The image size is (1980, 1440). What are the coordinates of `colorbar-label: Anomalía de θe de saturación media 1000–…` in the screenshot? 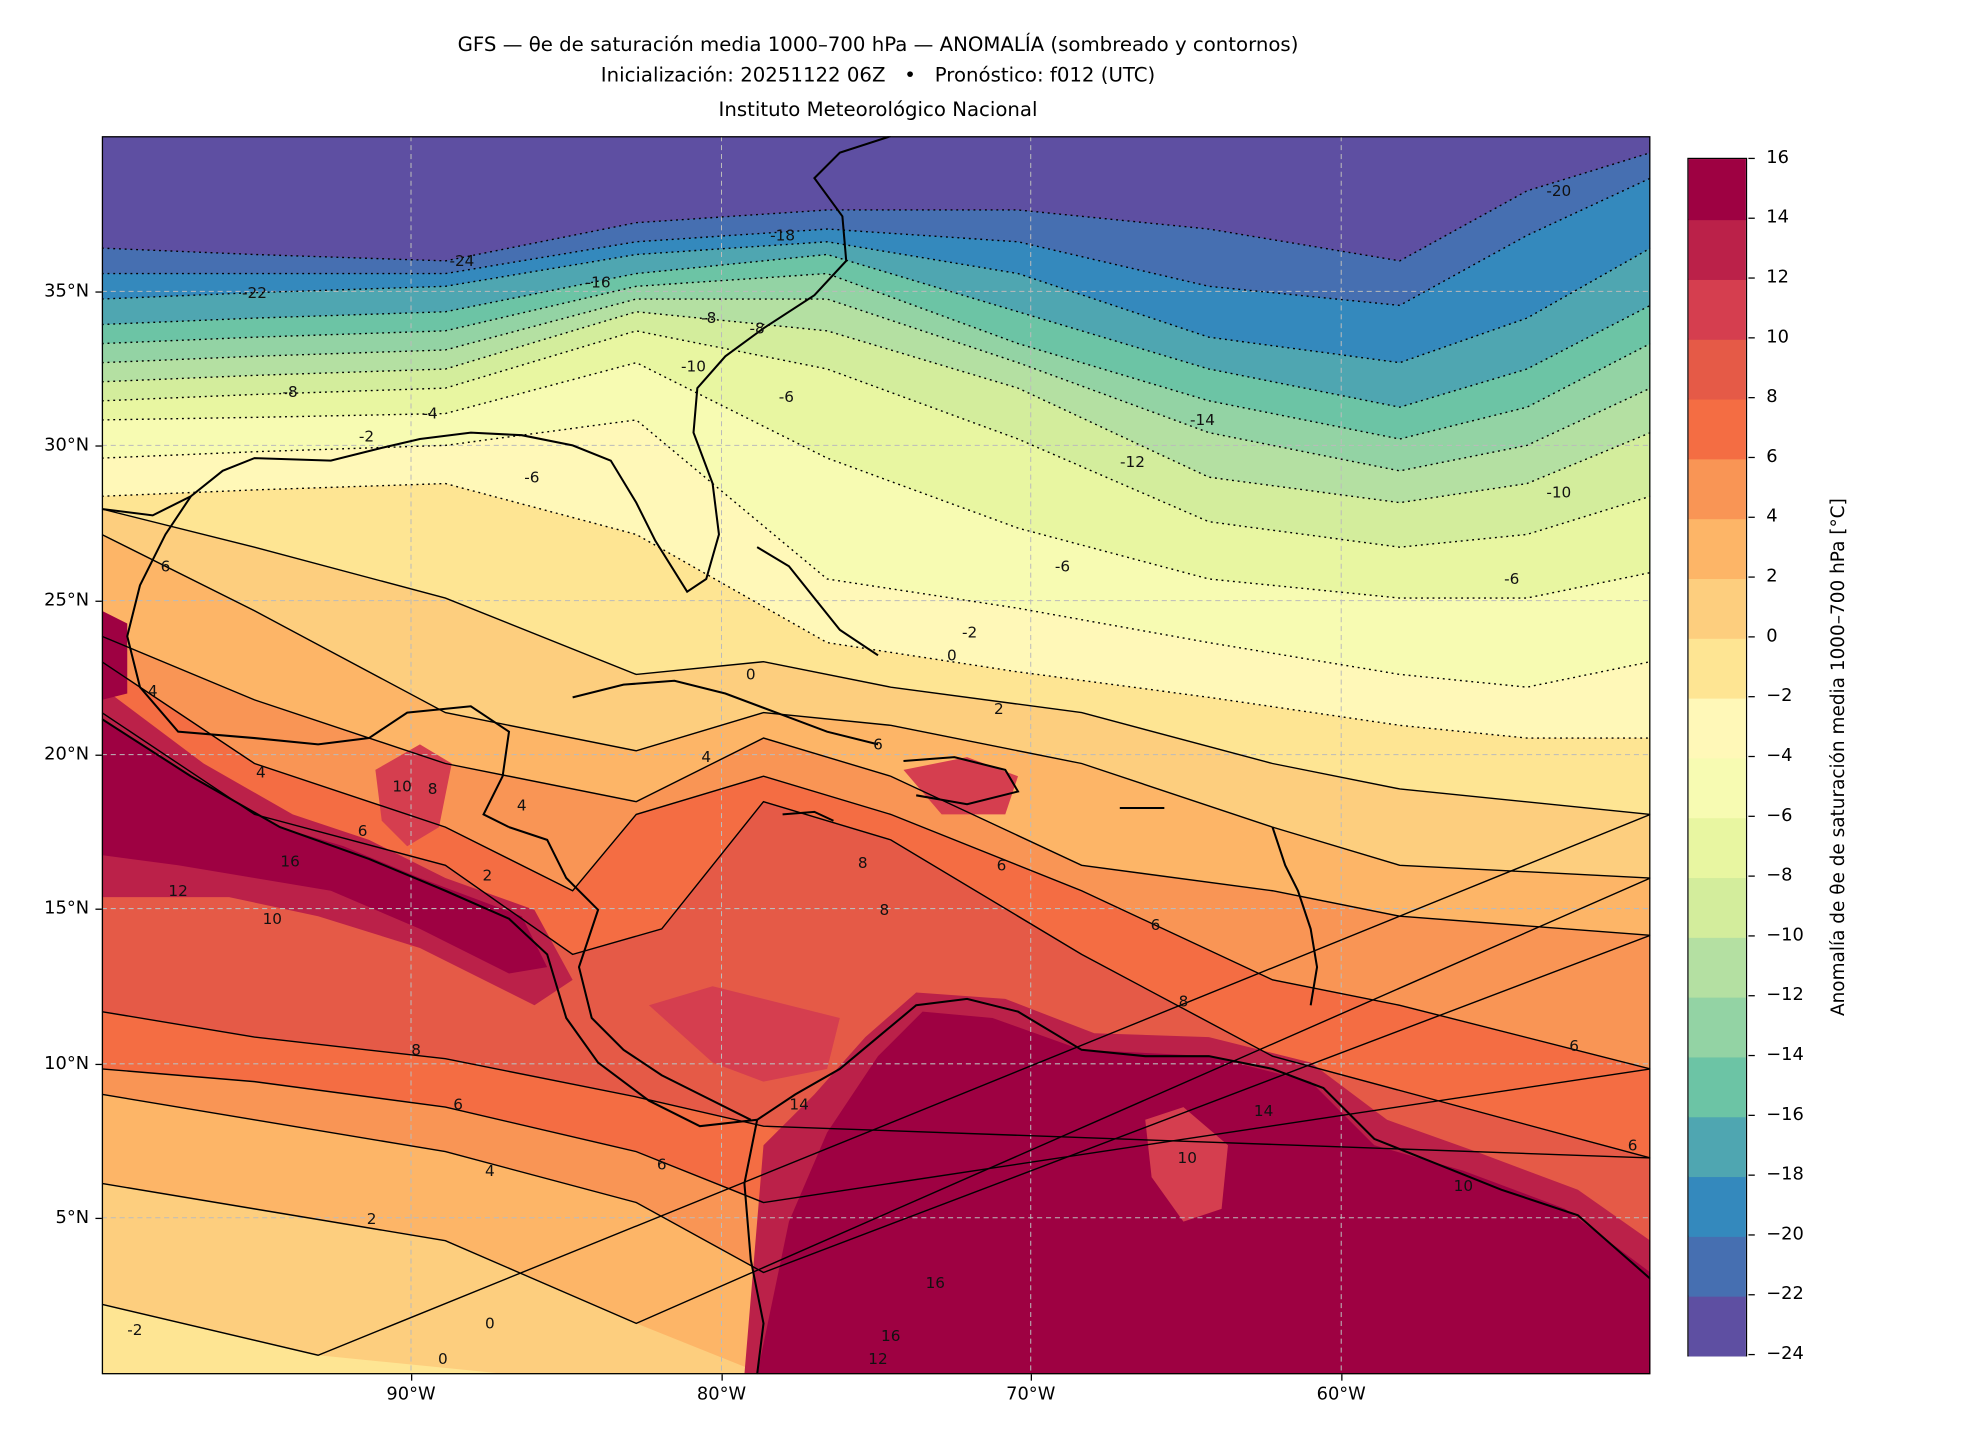 It's located at (1838, 757).